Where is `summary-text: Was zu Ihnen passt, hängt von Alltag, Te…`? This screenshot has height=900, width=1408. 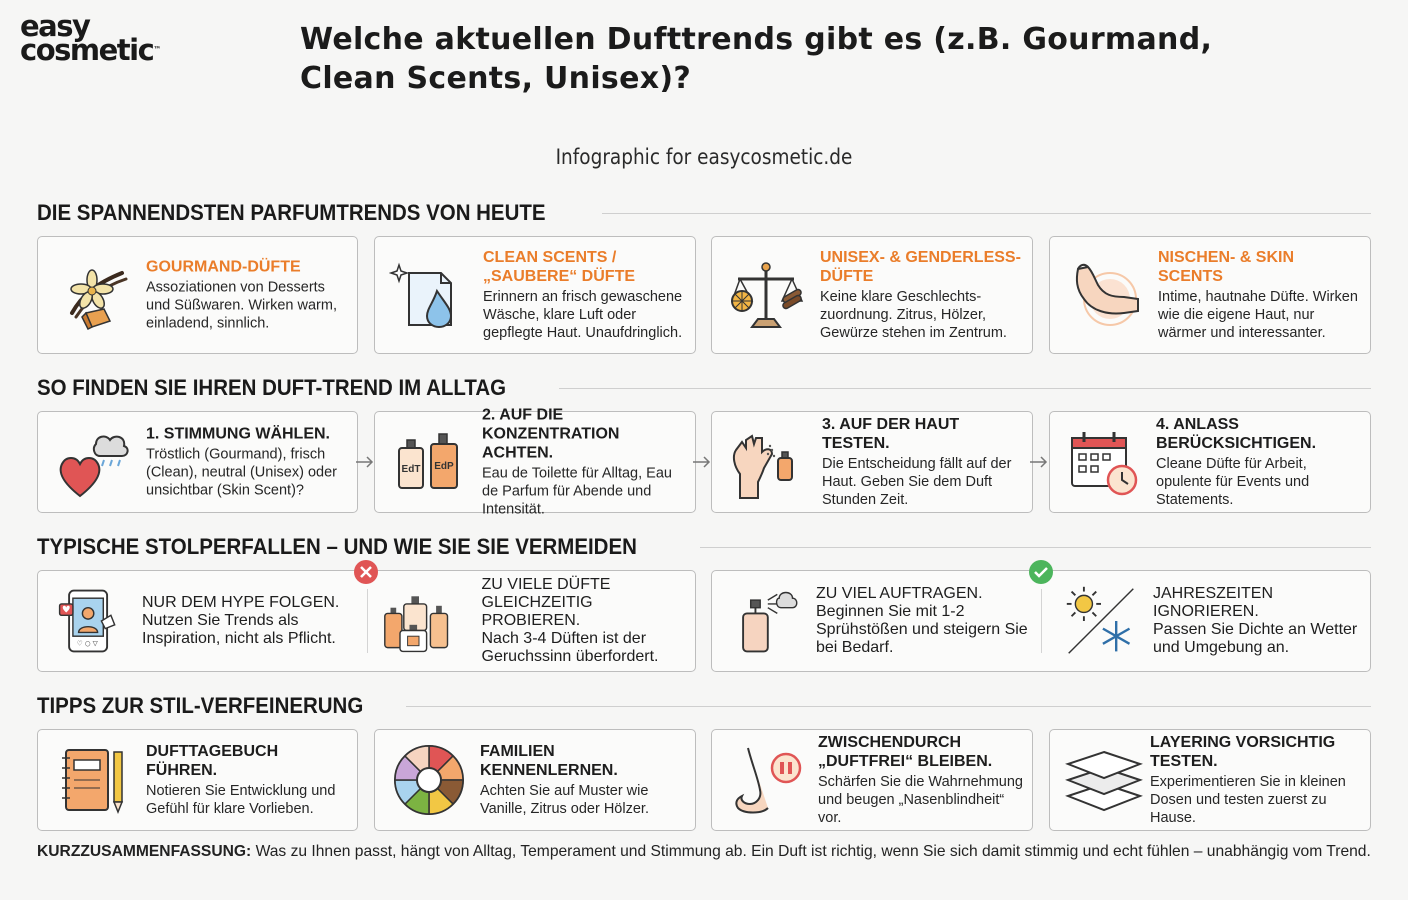
summary-text: Was zu Ihnen passt, hängt von Alltag, Te… is located at coordinates (811, 851).